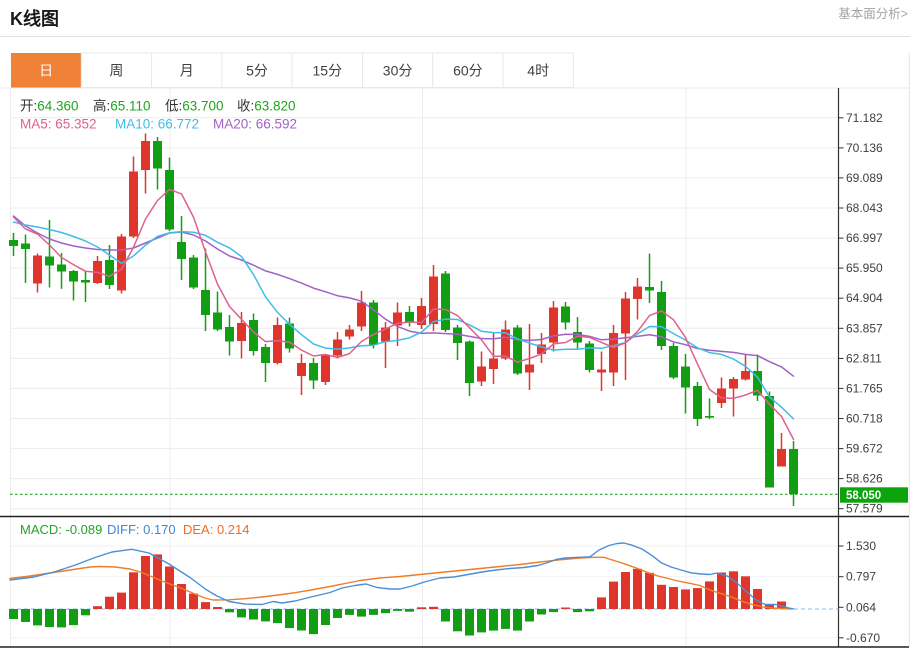  What do you see at coordinates (864, 479) in the screenshot?
I see `svg-text: 58.626` at bounding box center [864, 479].